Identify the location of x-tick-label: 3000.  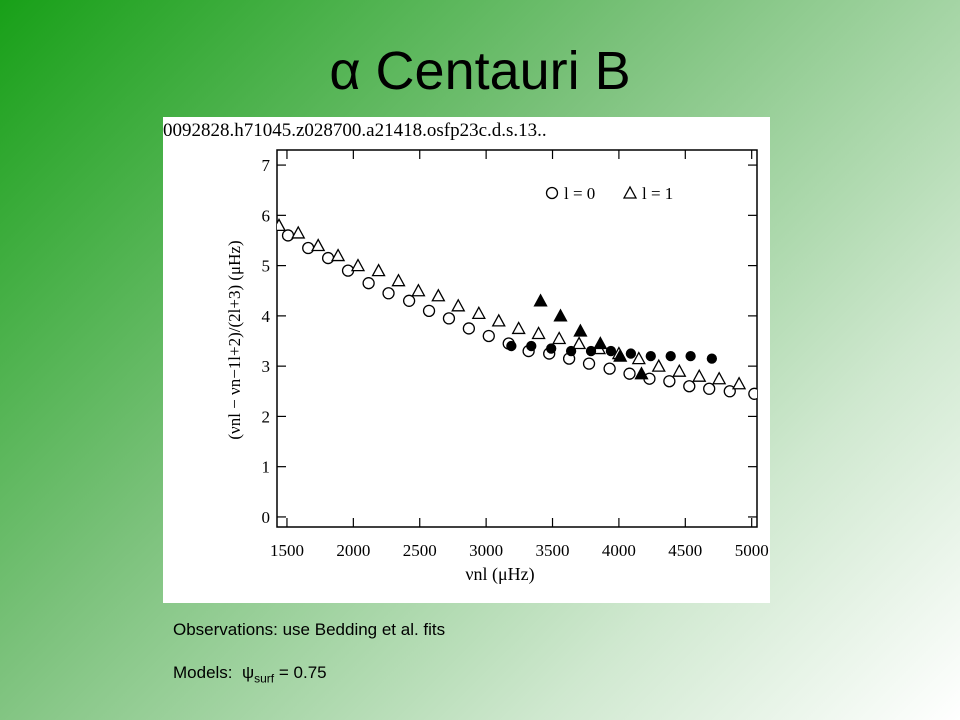
(486, 550).